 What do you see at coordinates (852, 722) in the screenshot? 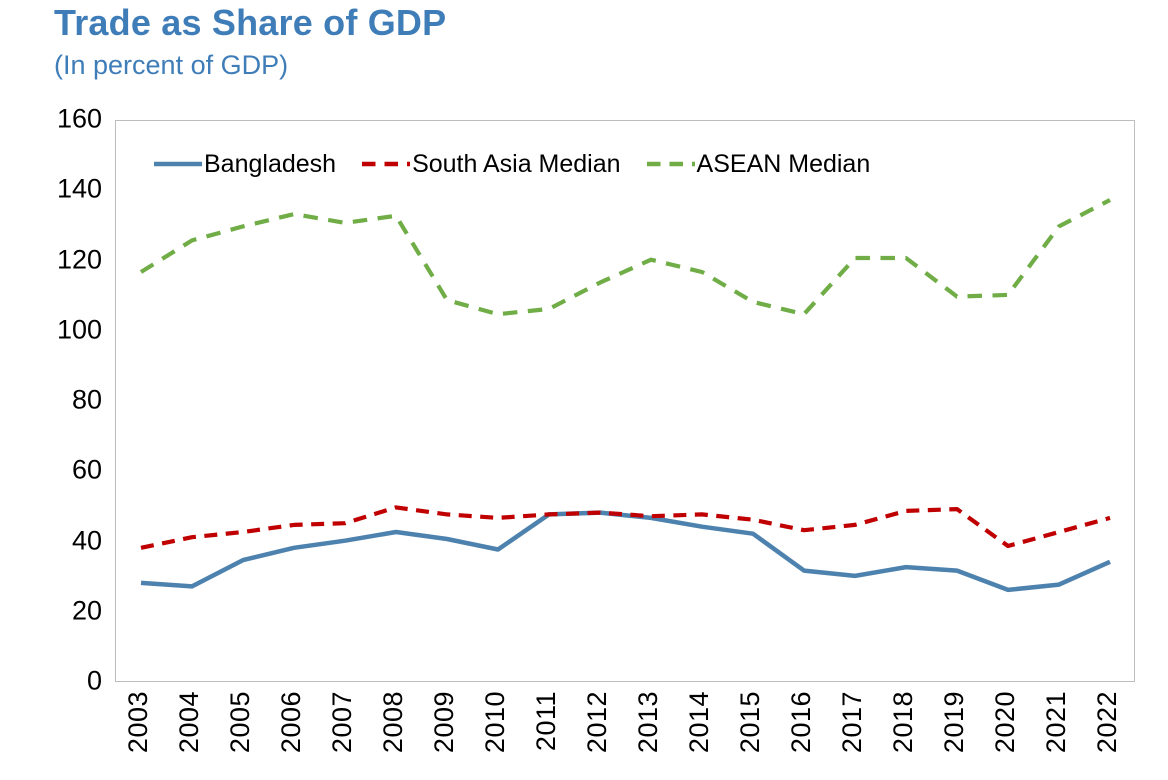
I see `x-axis-label: 2017` at bounding box center [852, 722].